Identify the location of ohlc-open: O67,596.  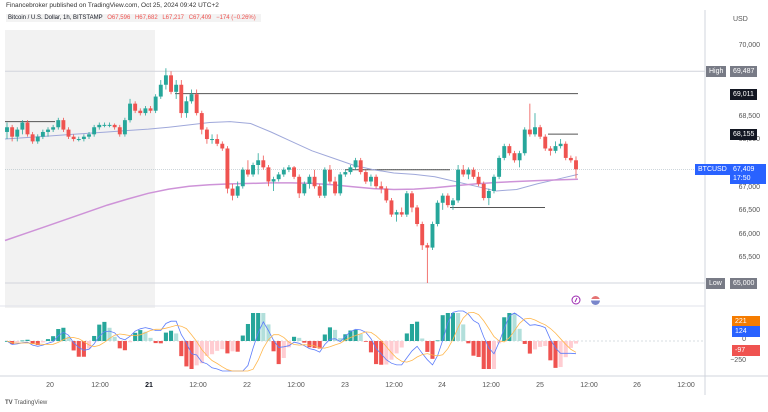
(119, 18).